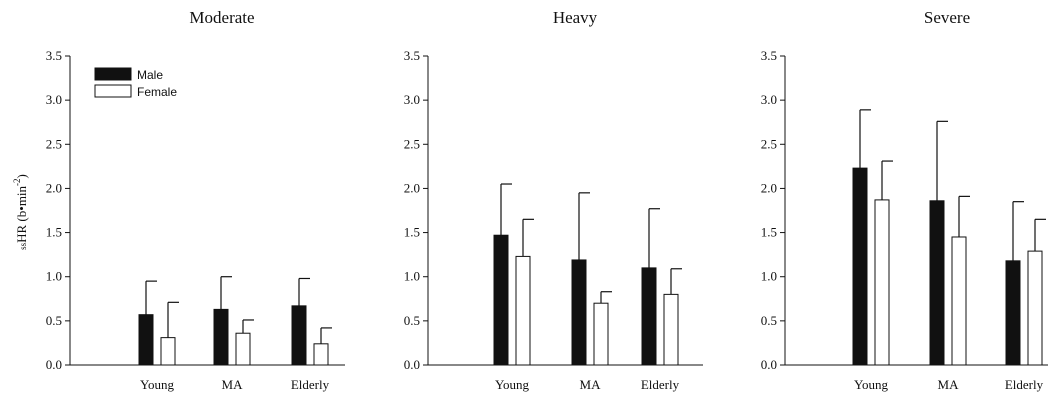 Image resolution: width=1058 pixels, height=394 pixels. Describe the element at coordinates (113, 74) in the screenshot. I see `legend-swatch-male` at that location.